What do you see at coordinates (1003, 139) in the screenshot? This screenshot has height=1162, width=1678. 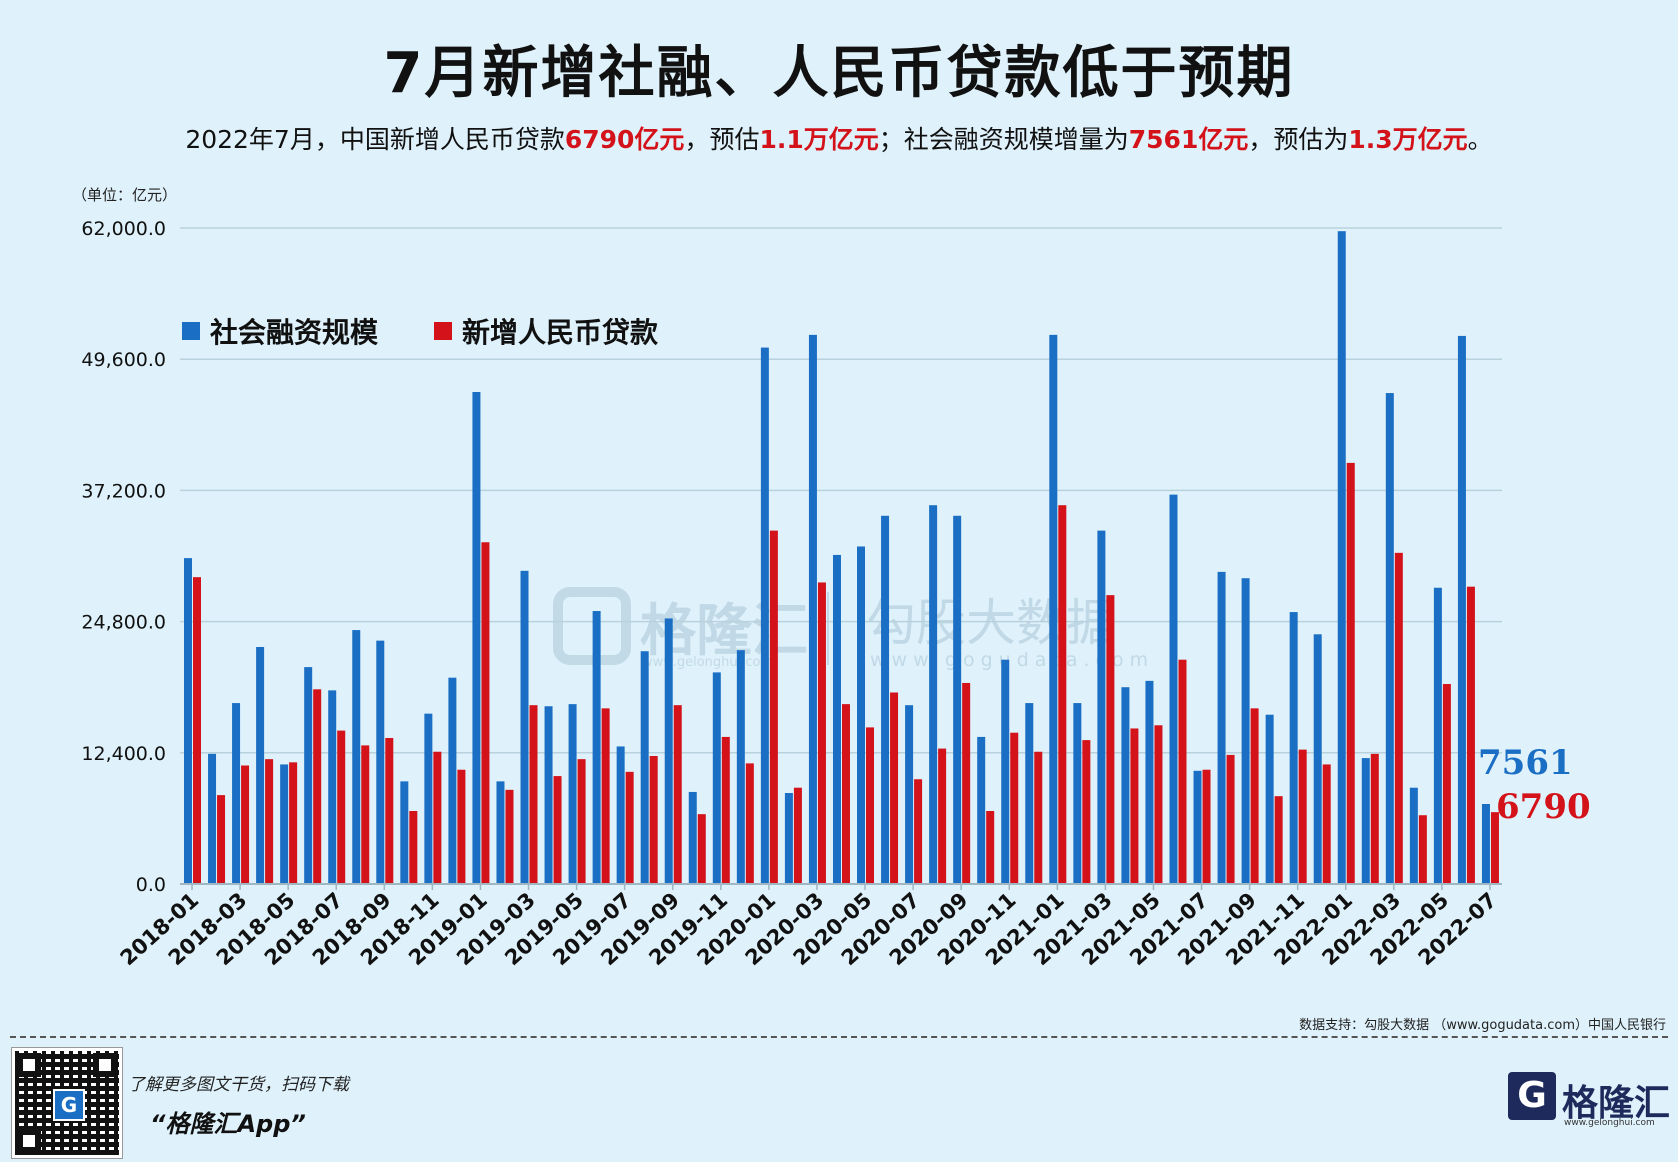 I see `subtitle-text: ；社会融资规模增量为` at bounding box center [1003, 139].